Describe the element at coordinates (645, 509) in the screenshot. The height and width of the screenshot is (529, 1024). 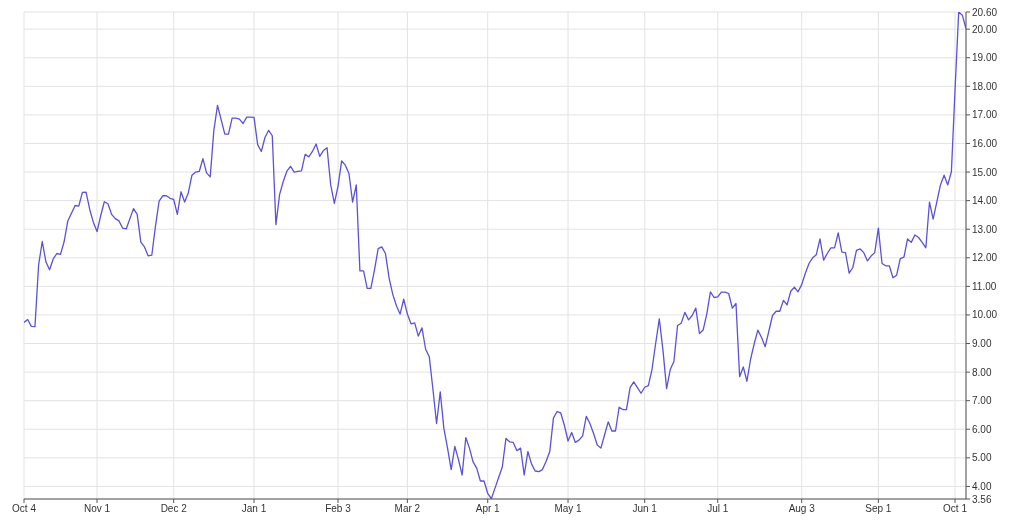
I see `x-tick-label: Jun 1` at that location.